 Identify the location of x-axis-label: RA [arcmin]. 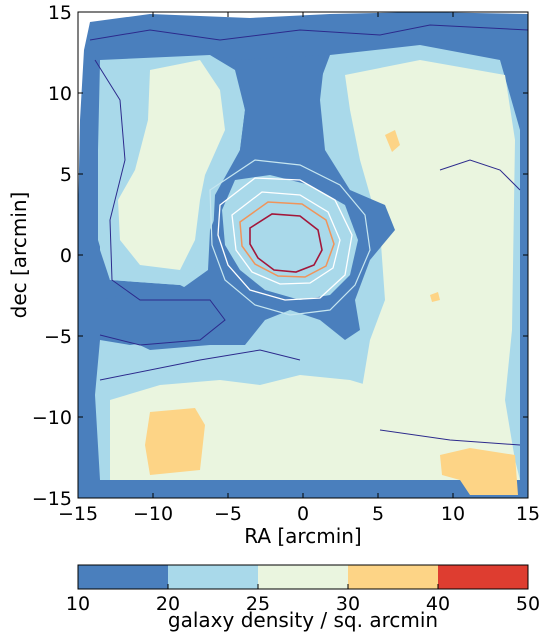
(302, 536).